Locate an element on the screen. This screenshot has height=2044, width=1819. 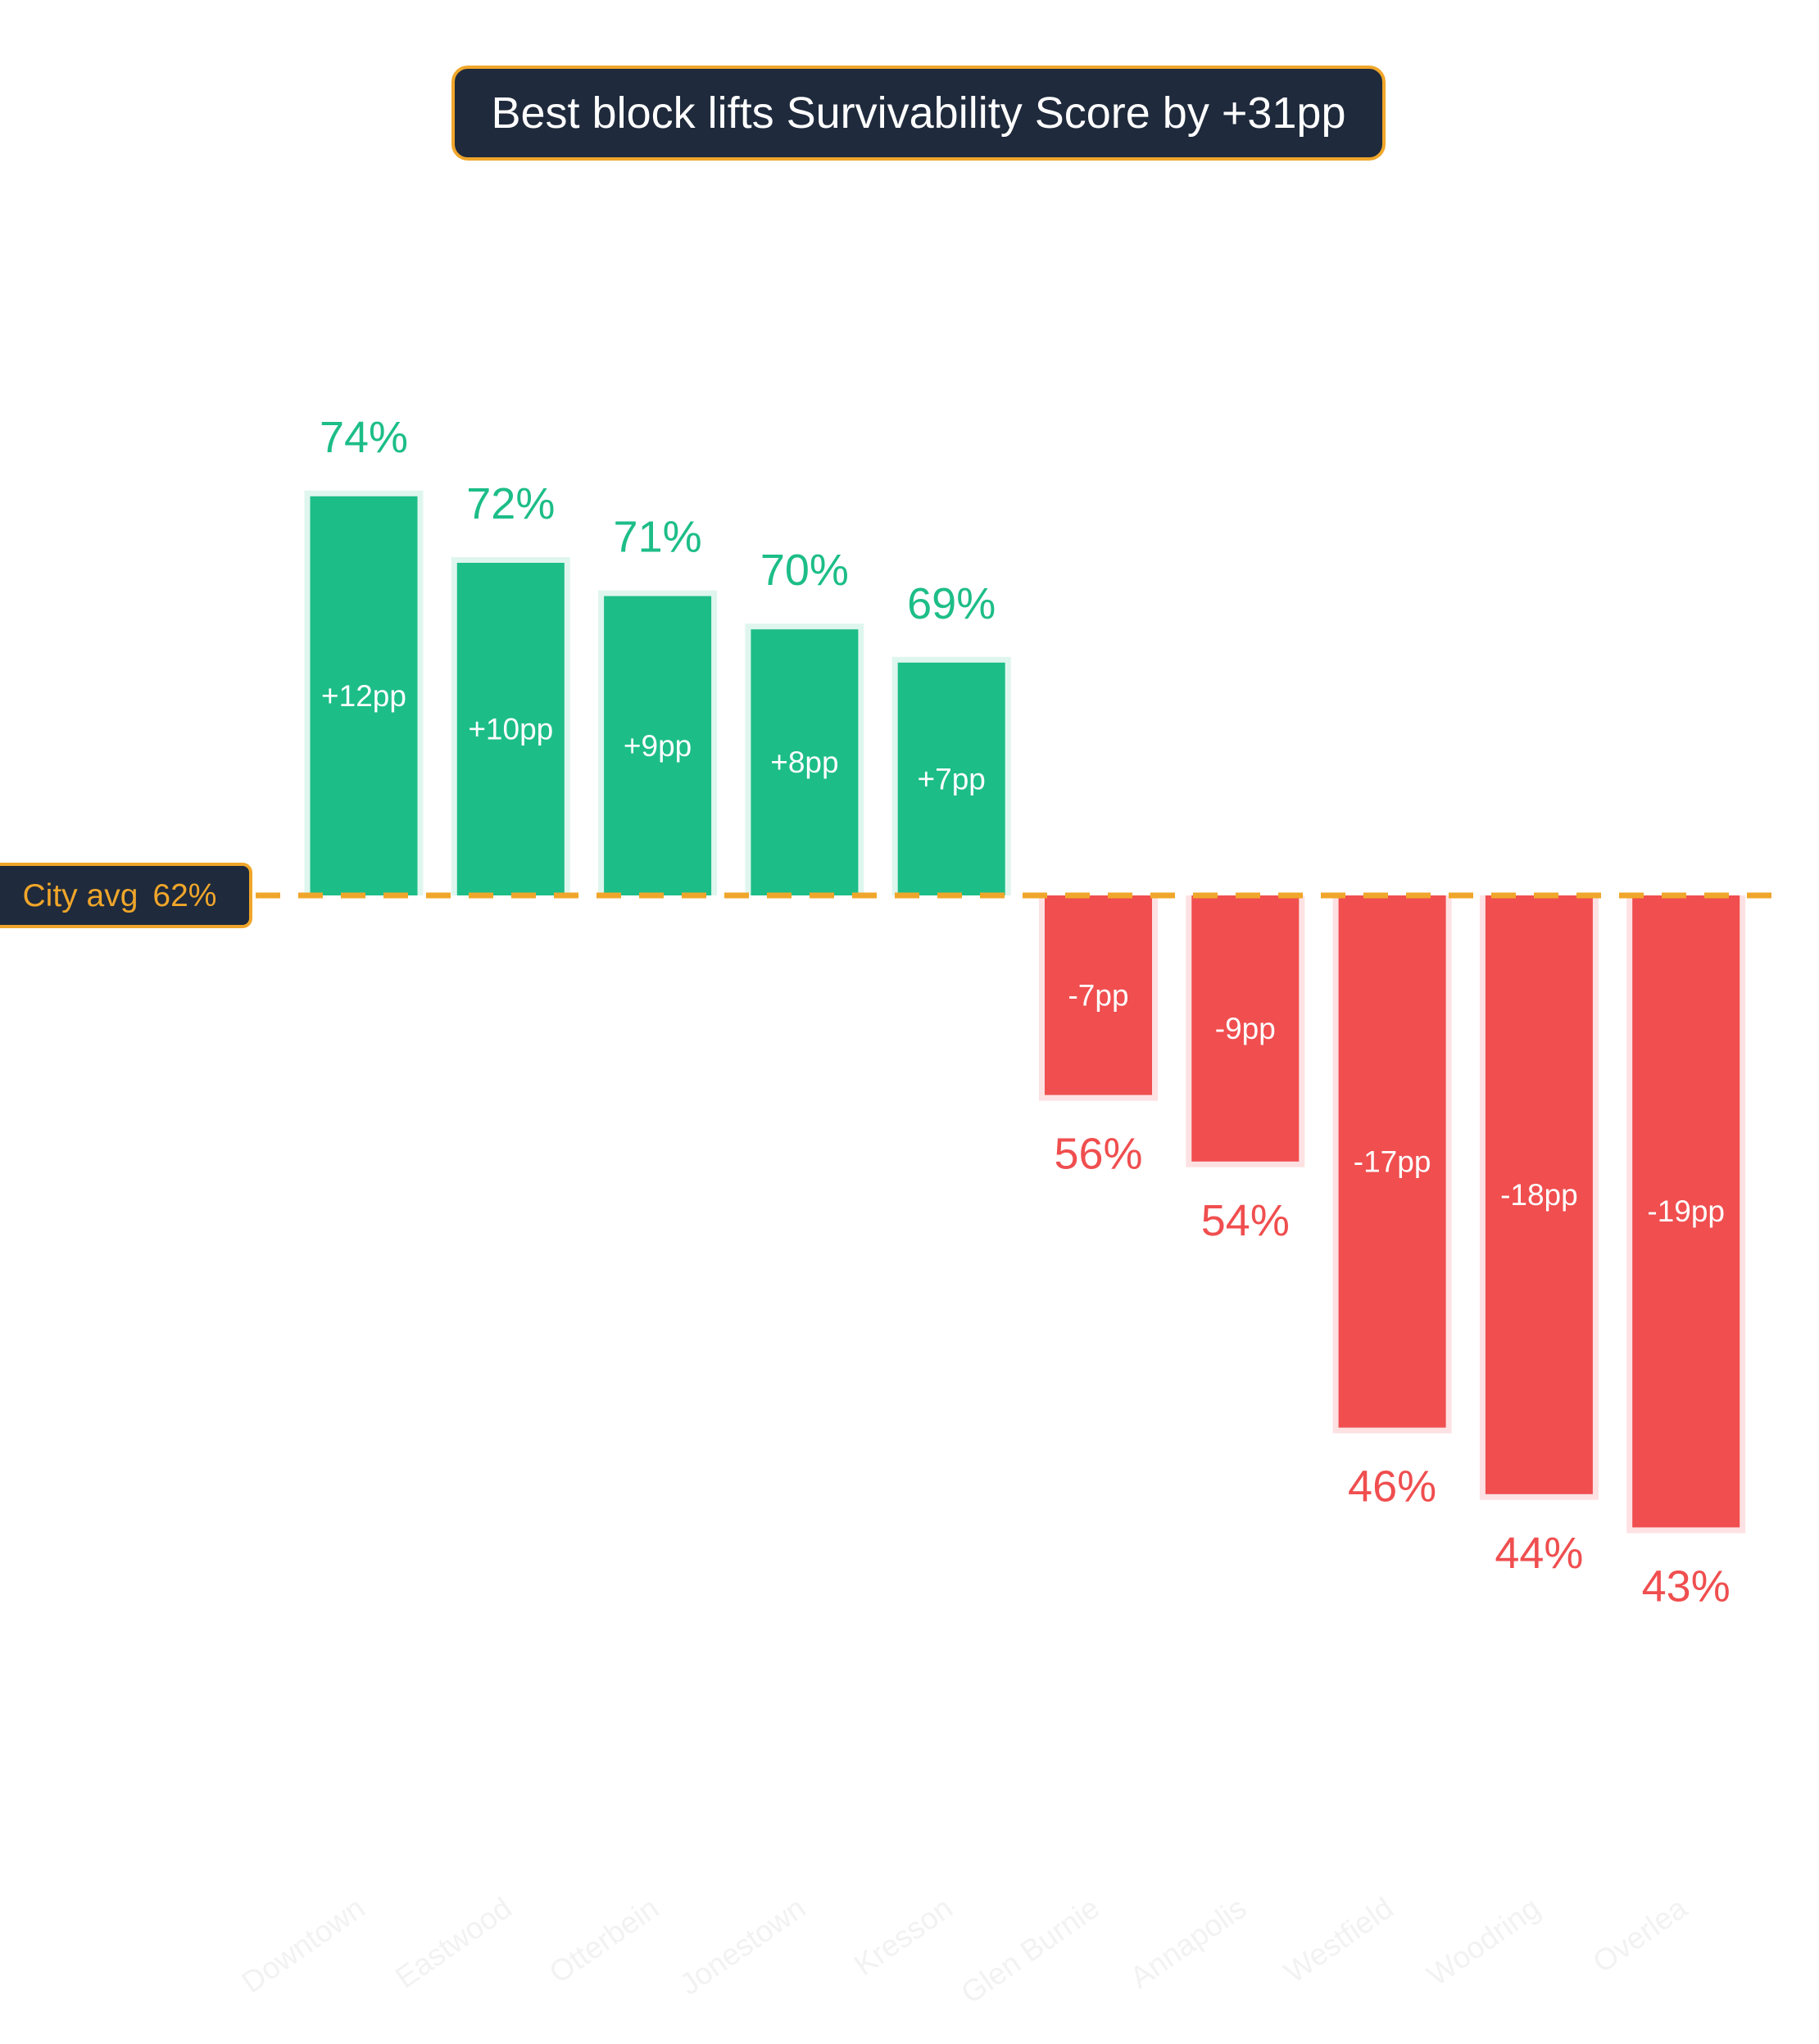
bar-group: -7pp 56% Glen Burnie is located at coordinates (1056, 1452).